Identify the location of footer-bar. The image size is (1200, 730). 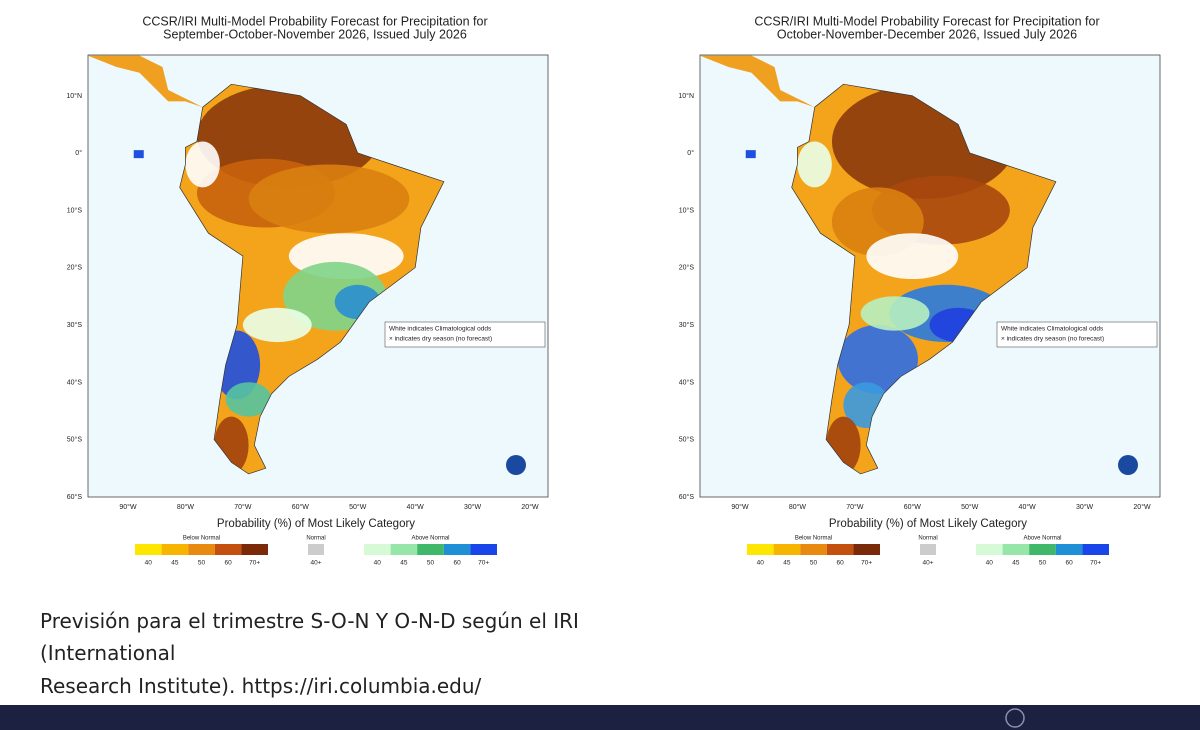
(600, 717).